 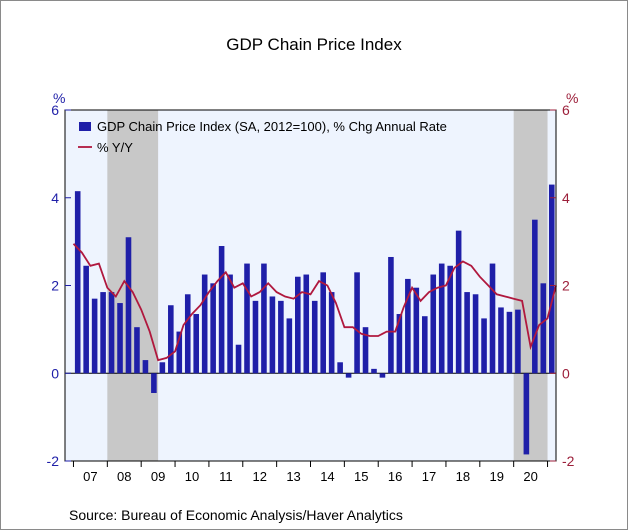 I want to click on legend-swatch-bars, so click(x=85, y=126).